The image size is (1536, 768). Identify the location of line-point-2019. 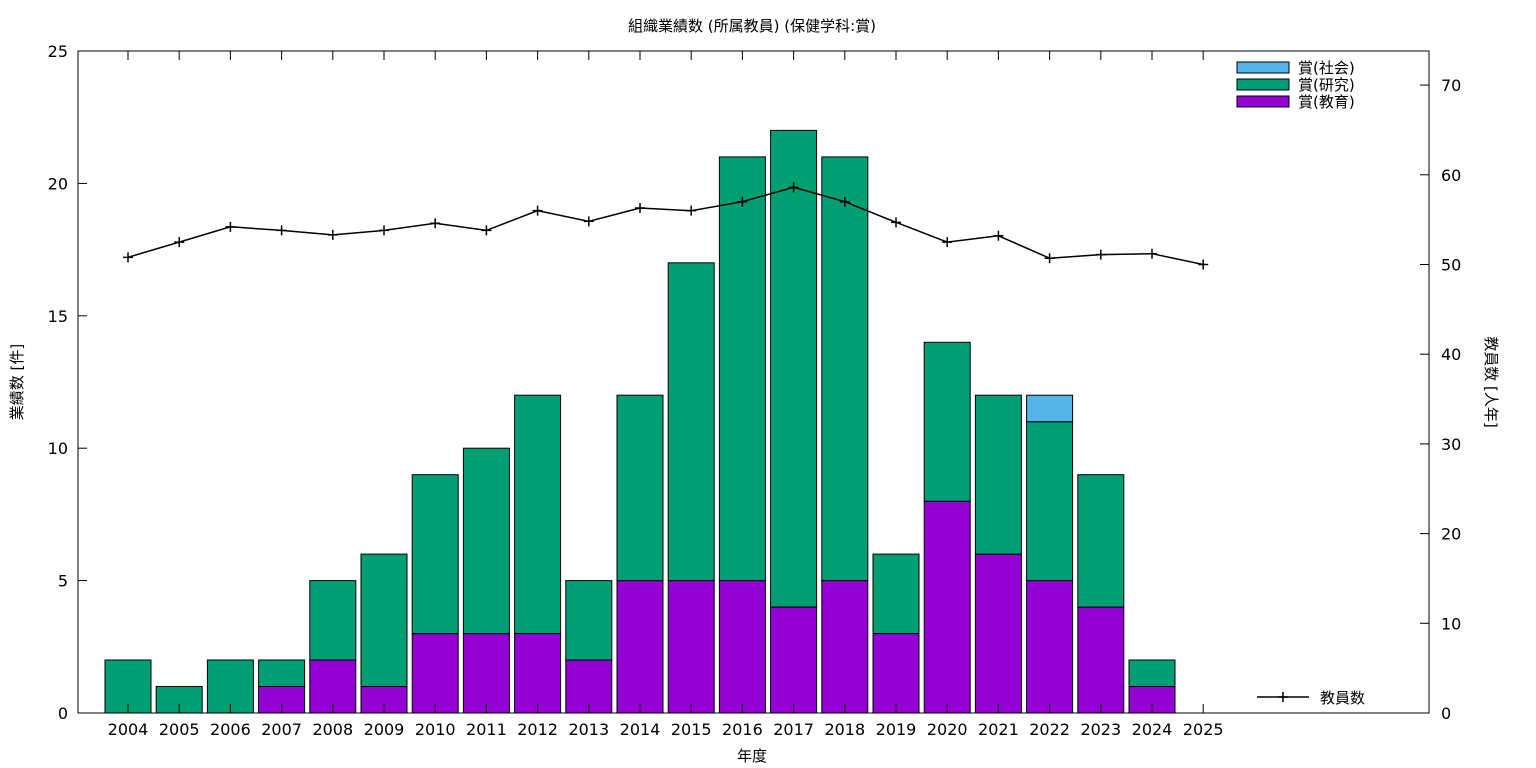
(896, 222).